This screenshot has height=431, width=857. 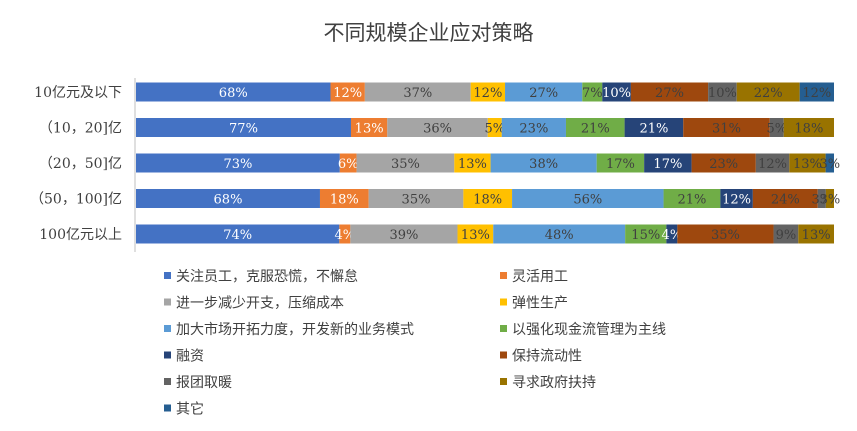 What do you see at coordinates (76, 200) in the screenshot?
I see `category-label: （50，100]亿` at bounding box center [76, 200].